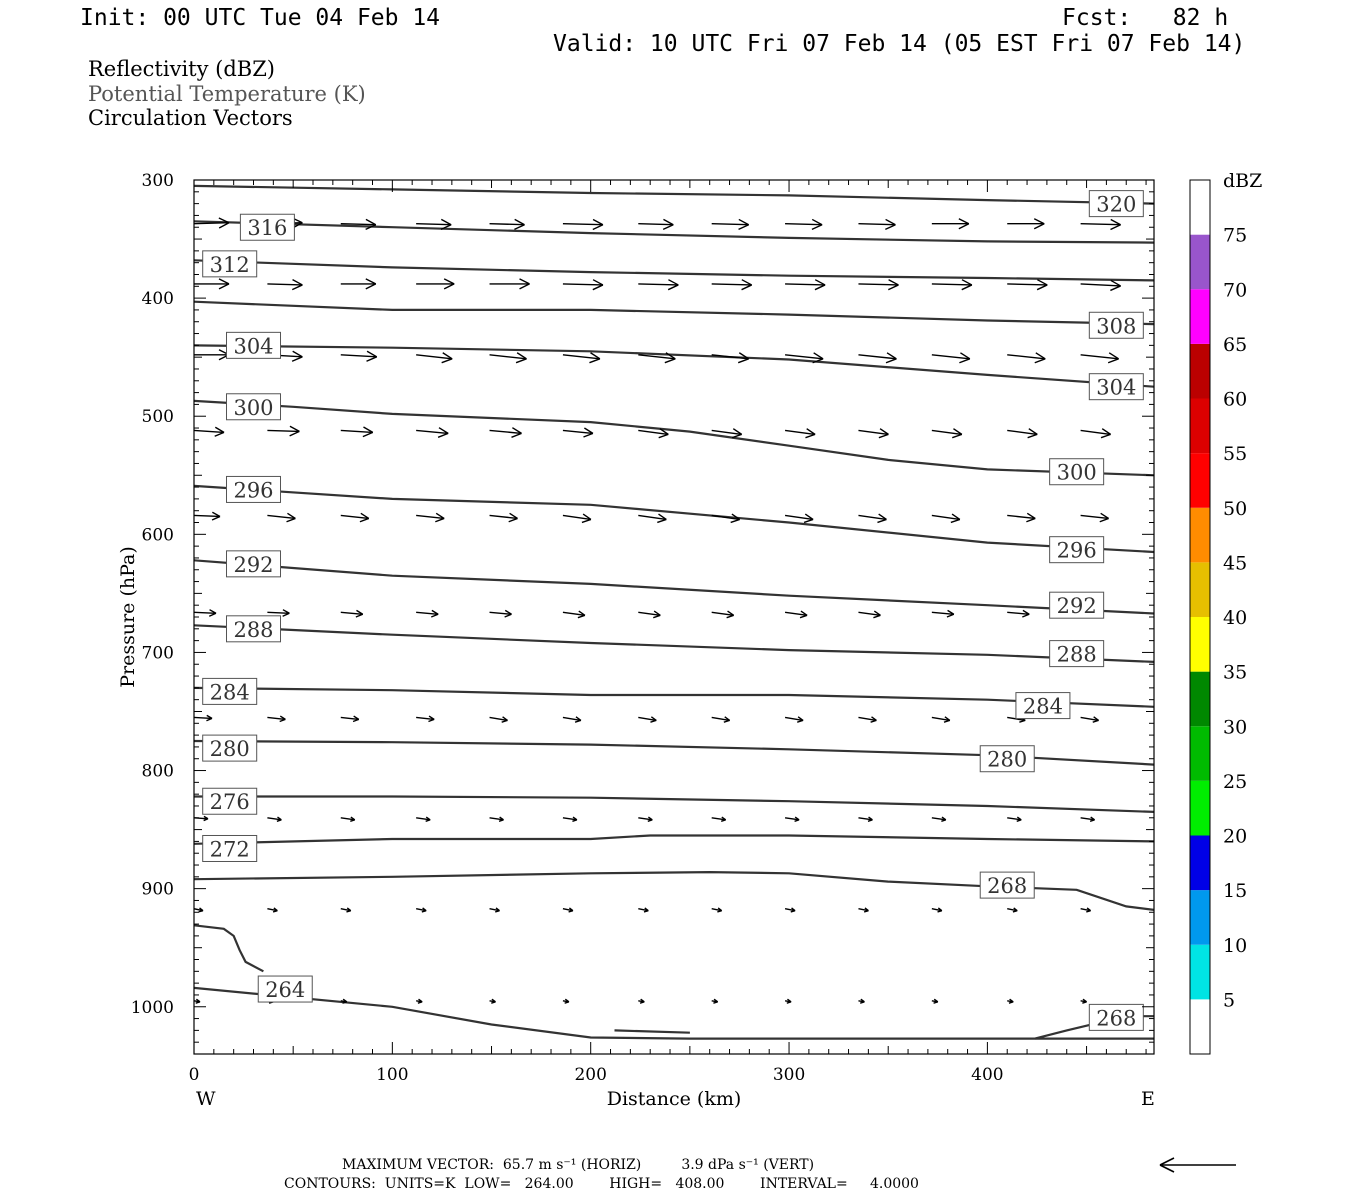  What do you see at coordinates (1235, 618) in the screenshot?
I see `colorbar-label: 40` at bounding box center [1235, 618].